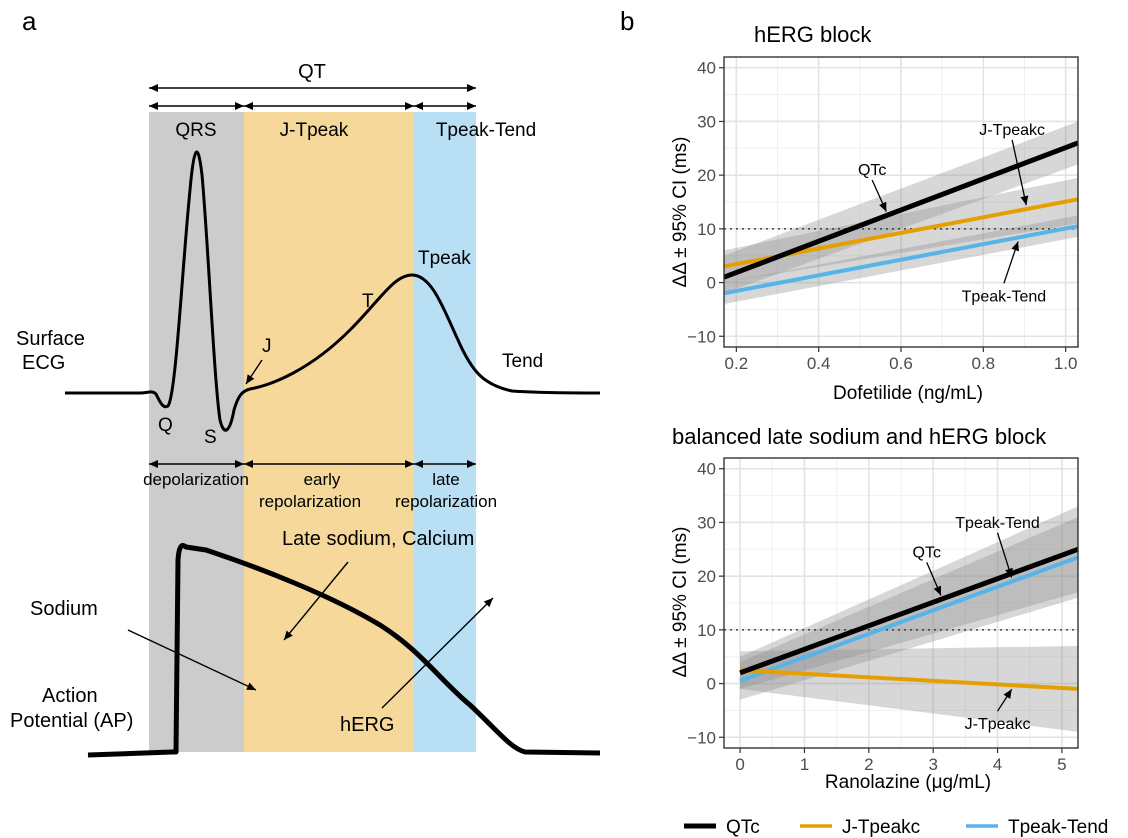 Image resolution: width=1128 pixels, height=838 pixels. I want to click on chart-title: balanced late sodium and hERG block, so click(859, 436).